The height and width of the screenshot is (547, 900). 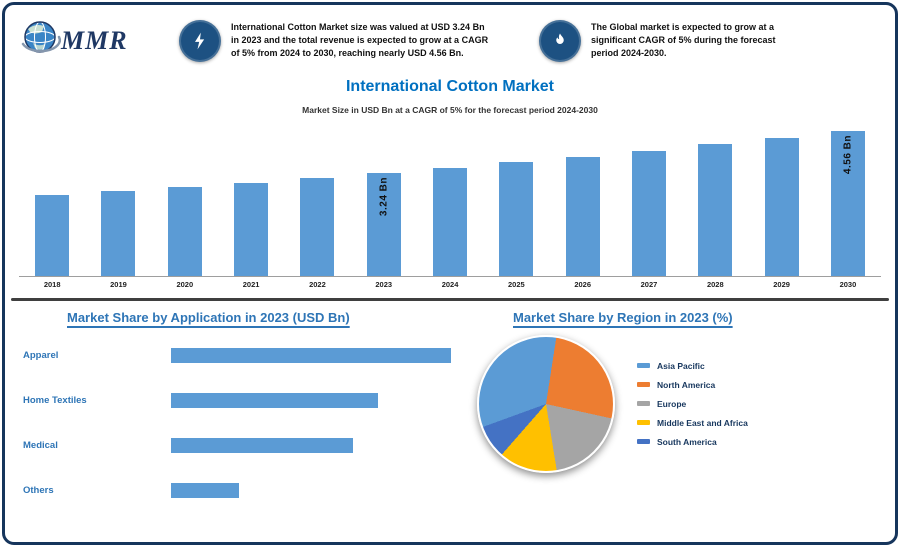 I want to click on bar-2023: 3.24 Bn, so click(x=383, y=224).